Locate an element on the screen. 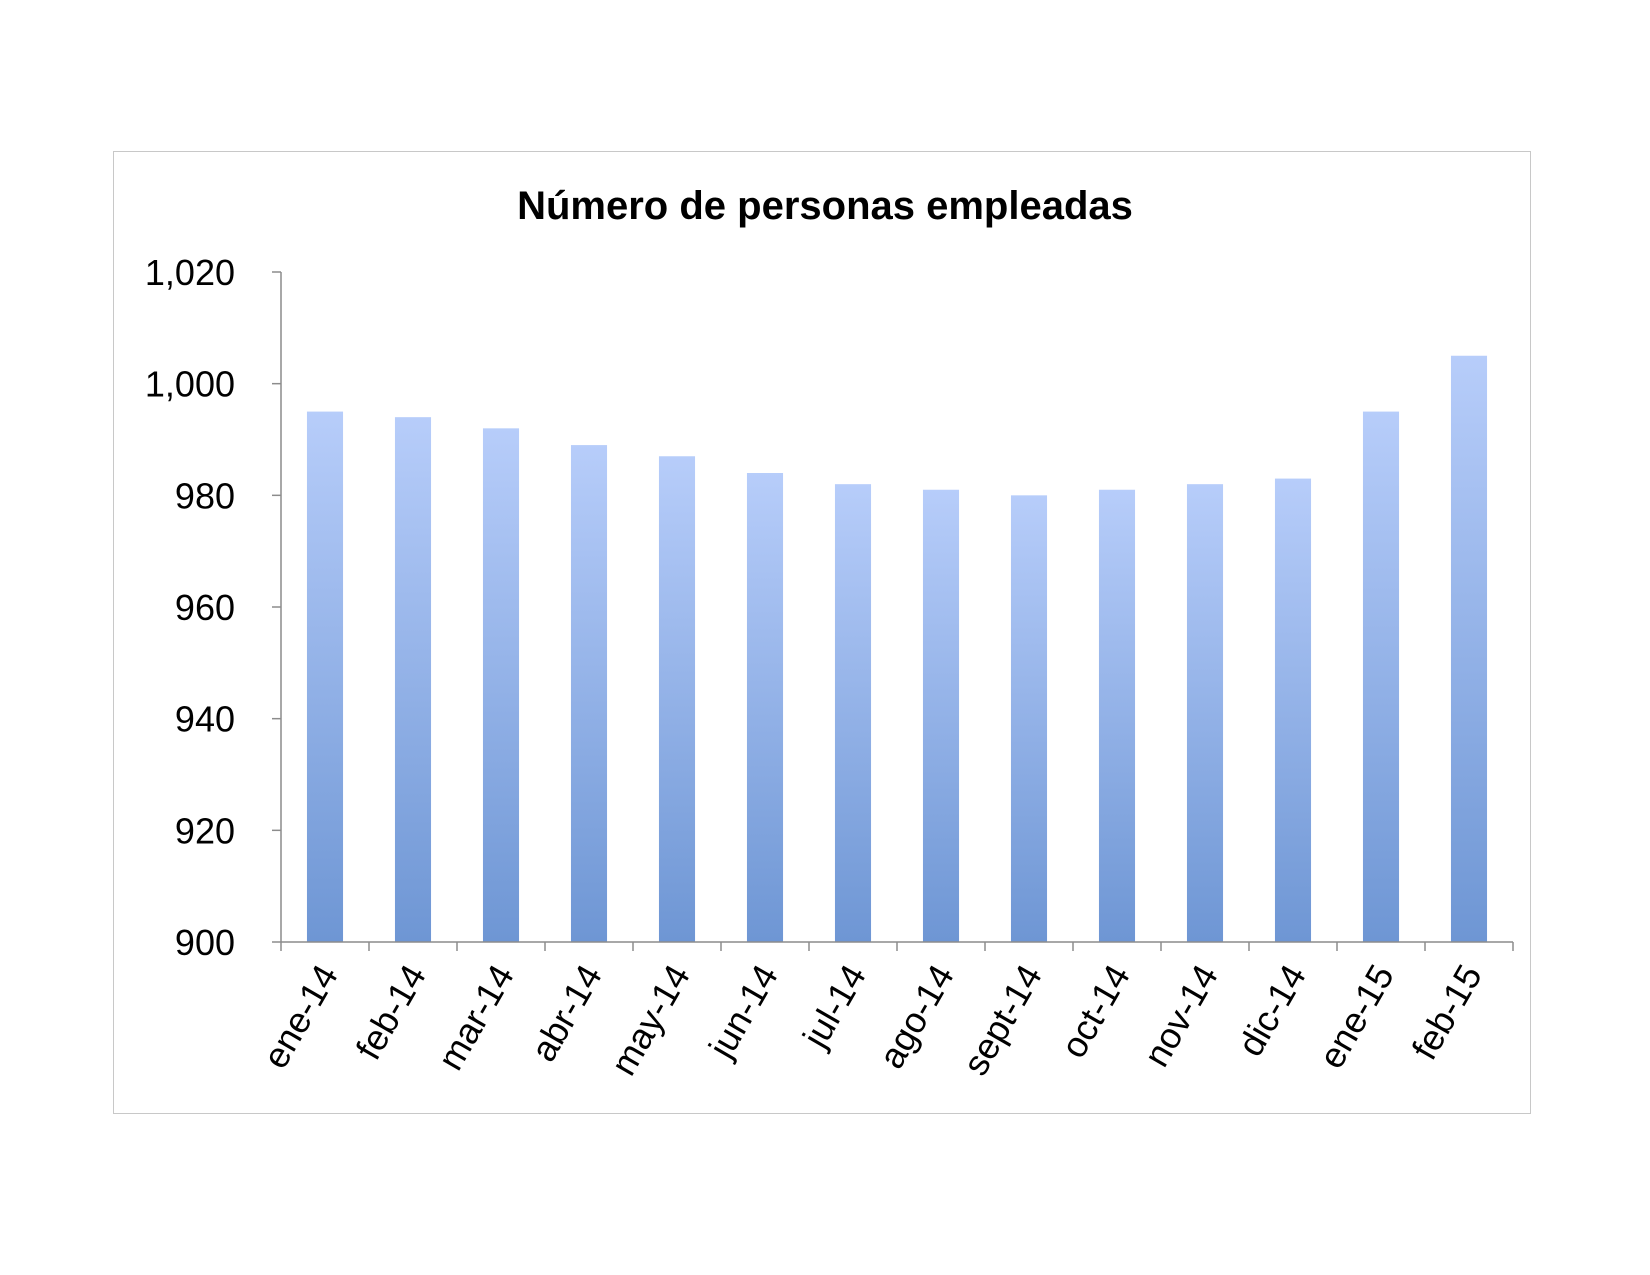 This screenshot has width=1650, height=1275. y-tick-label: 900 is located at coordinates (205, 942).